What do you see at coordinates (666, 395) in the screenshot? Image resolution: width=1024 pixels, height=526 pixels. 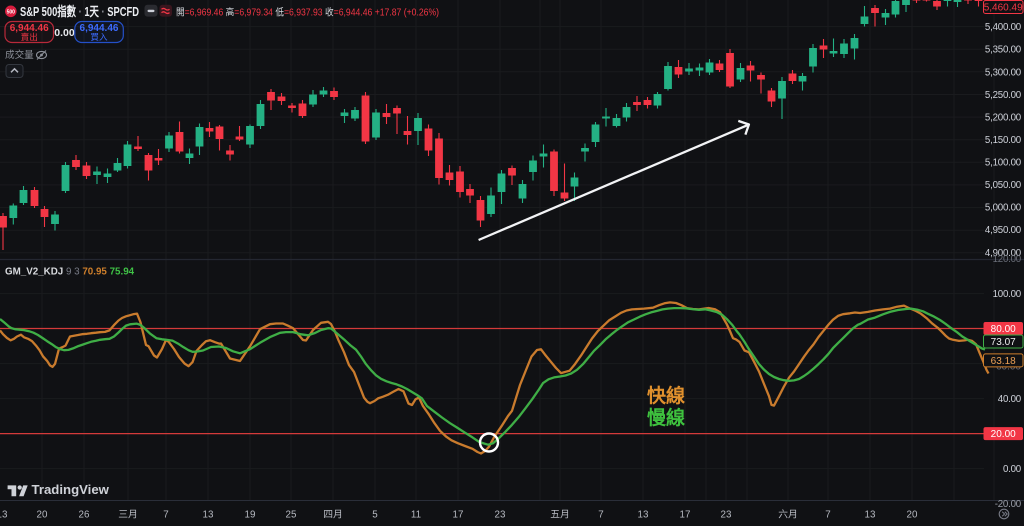 I see `svg-text: 快線` at bounding box center [666, 395].